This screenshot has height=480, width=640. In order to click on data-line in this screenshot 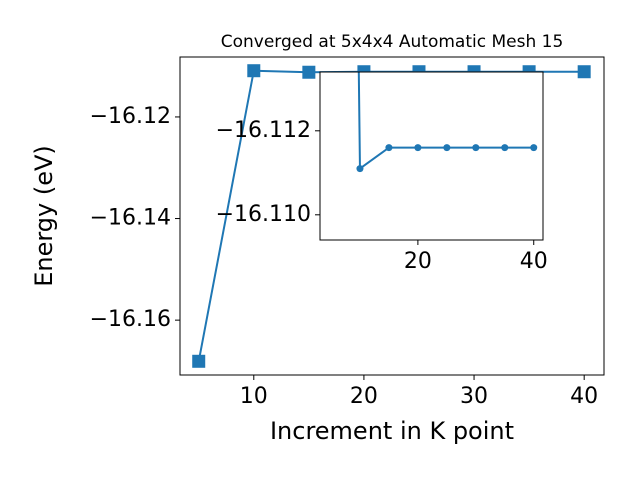, I will do `click(445, 121)`.